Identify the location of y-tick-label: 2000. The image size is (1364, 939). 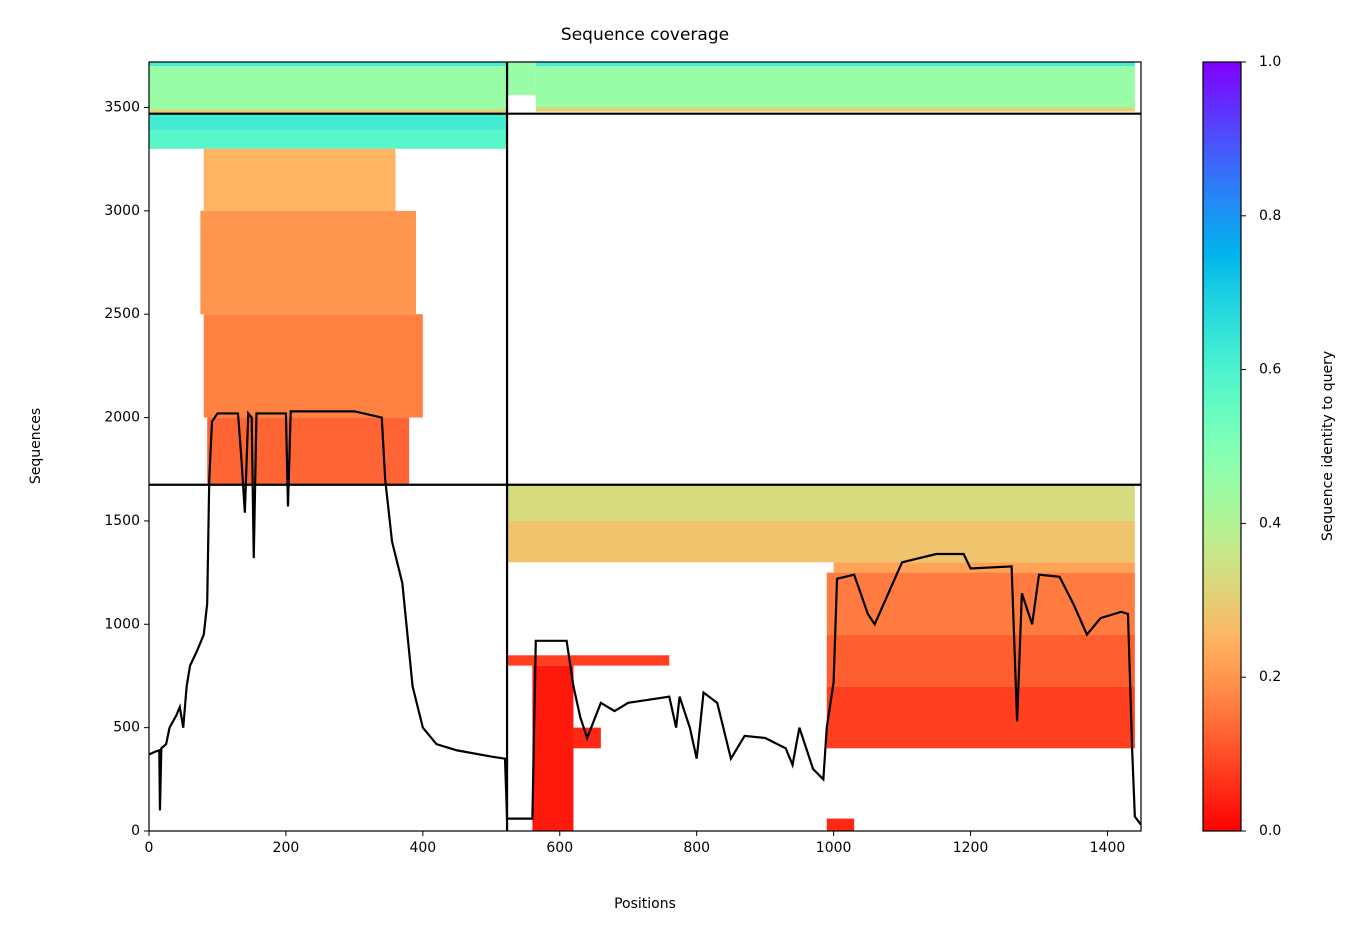
(122, 418).